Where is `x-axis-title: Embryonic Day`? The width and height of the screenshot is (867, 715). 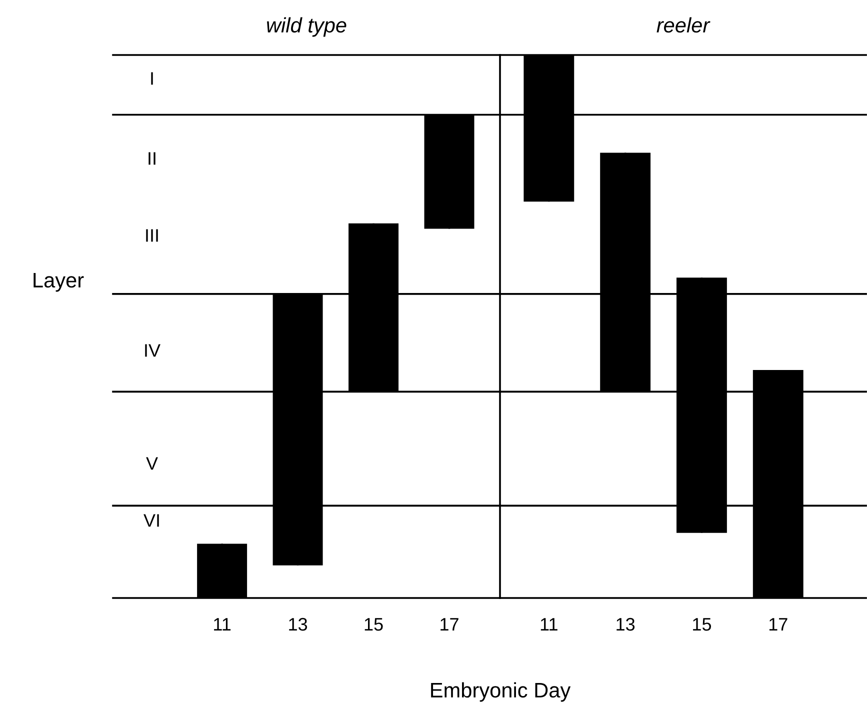 x-axis-title: Embryonic Day is located at coordinates (501, 692).